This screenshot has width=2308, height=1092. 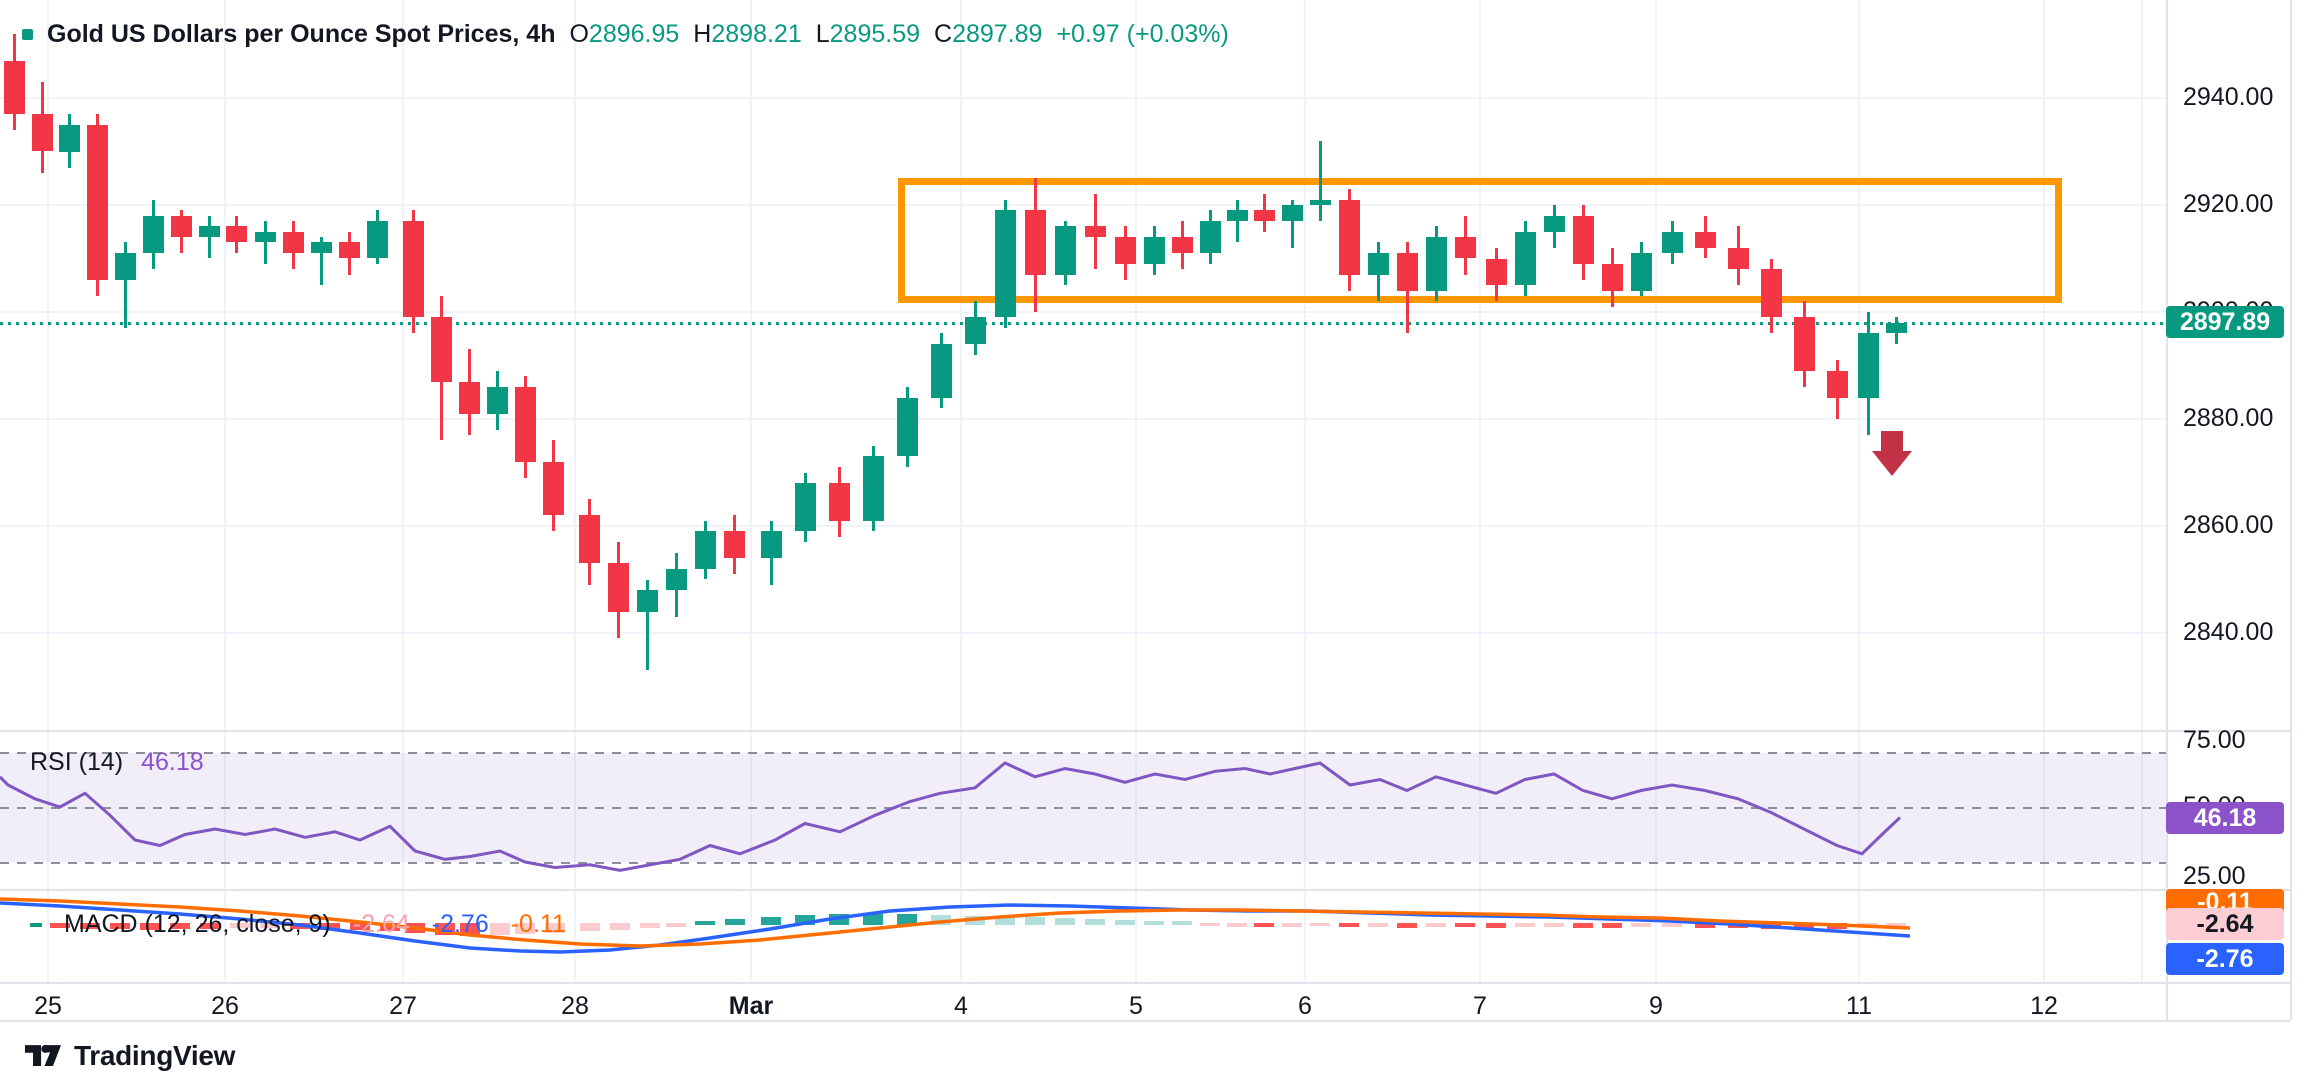 I want to click on rsi-value-tag: 46.18, so click(x=2225, y=818).